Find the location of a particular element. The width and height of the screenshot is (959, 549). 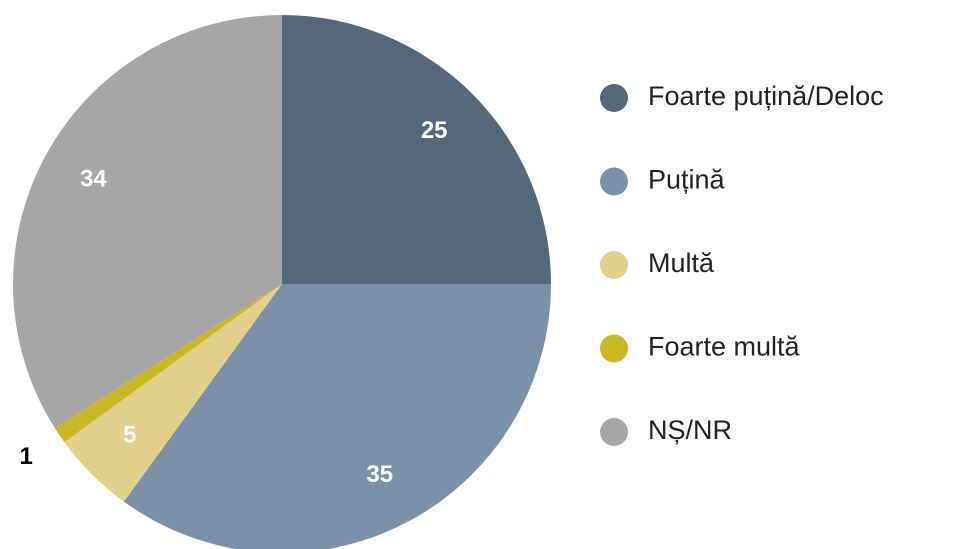

data-label: 34 is located at coordinates (93, 179).